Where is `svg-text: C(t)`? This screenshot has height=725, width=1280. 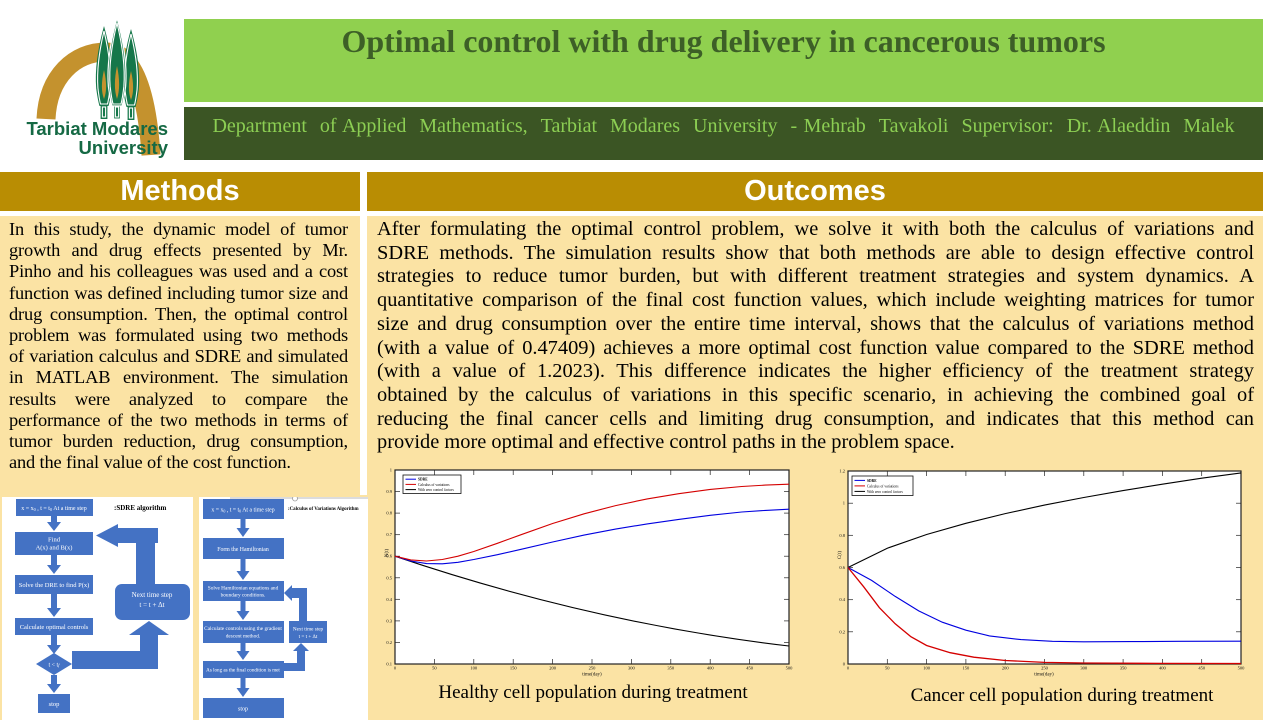 svg-text: C(t) is located at coordinates (840, 555).